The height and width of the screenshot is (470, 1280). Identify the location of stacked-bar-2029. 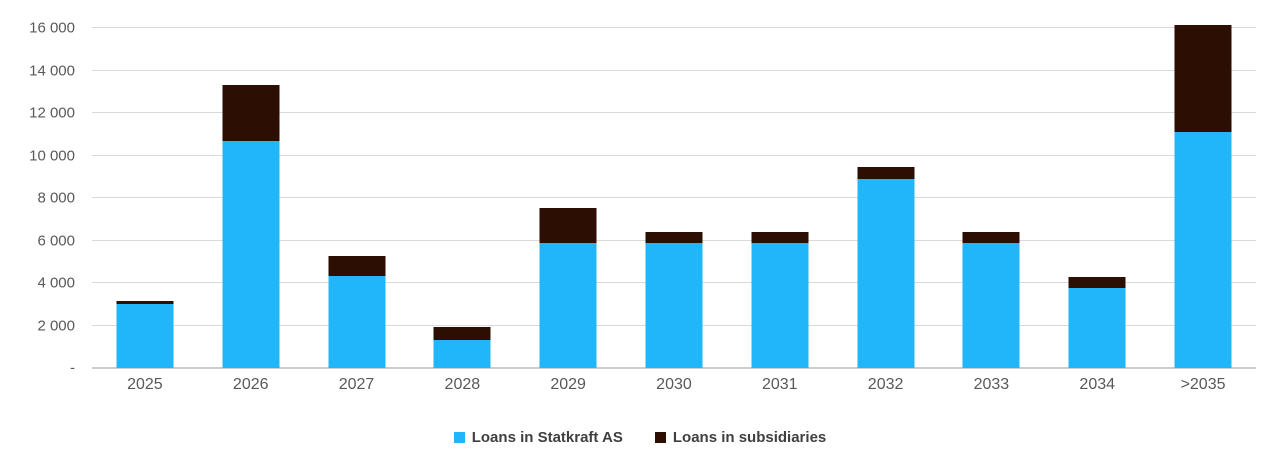
(568, 288).